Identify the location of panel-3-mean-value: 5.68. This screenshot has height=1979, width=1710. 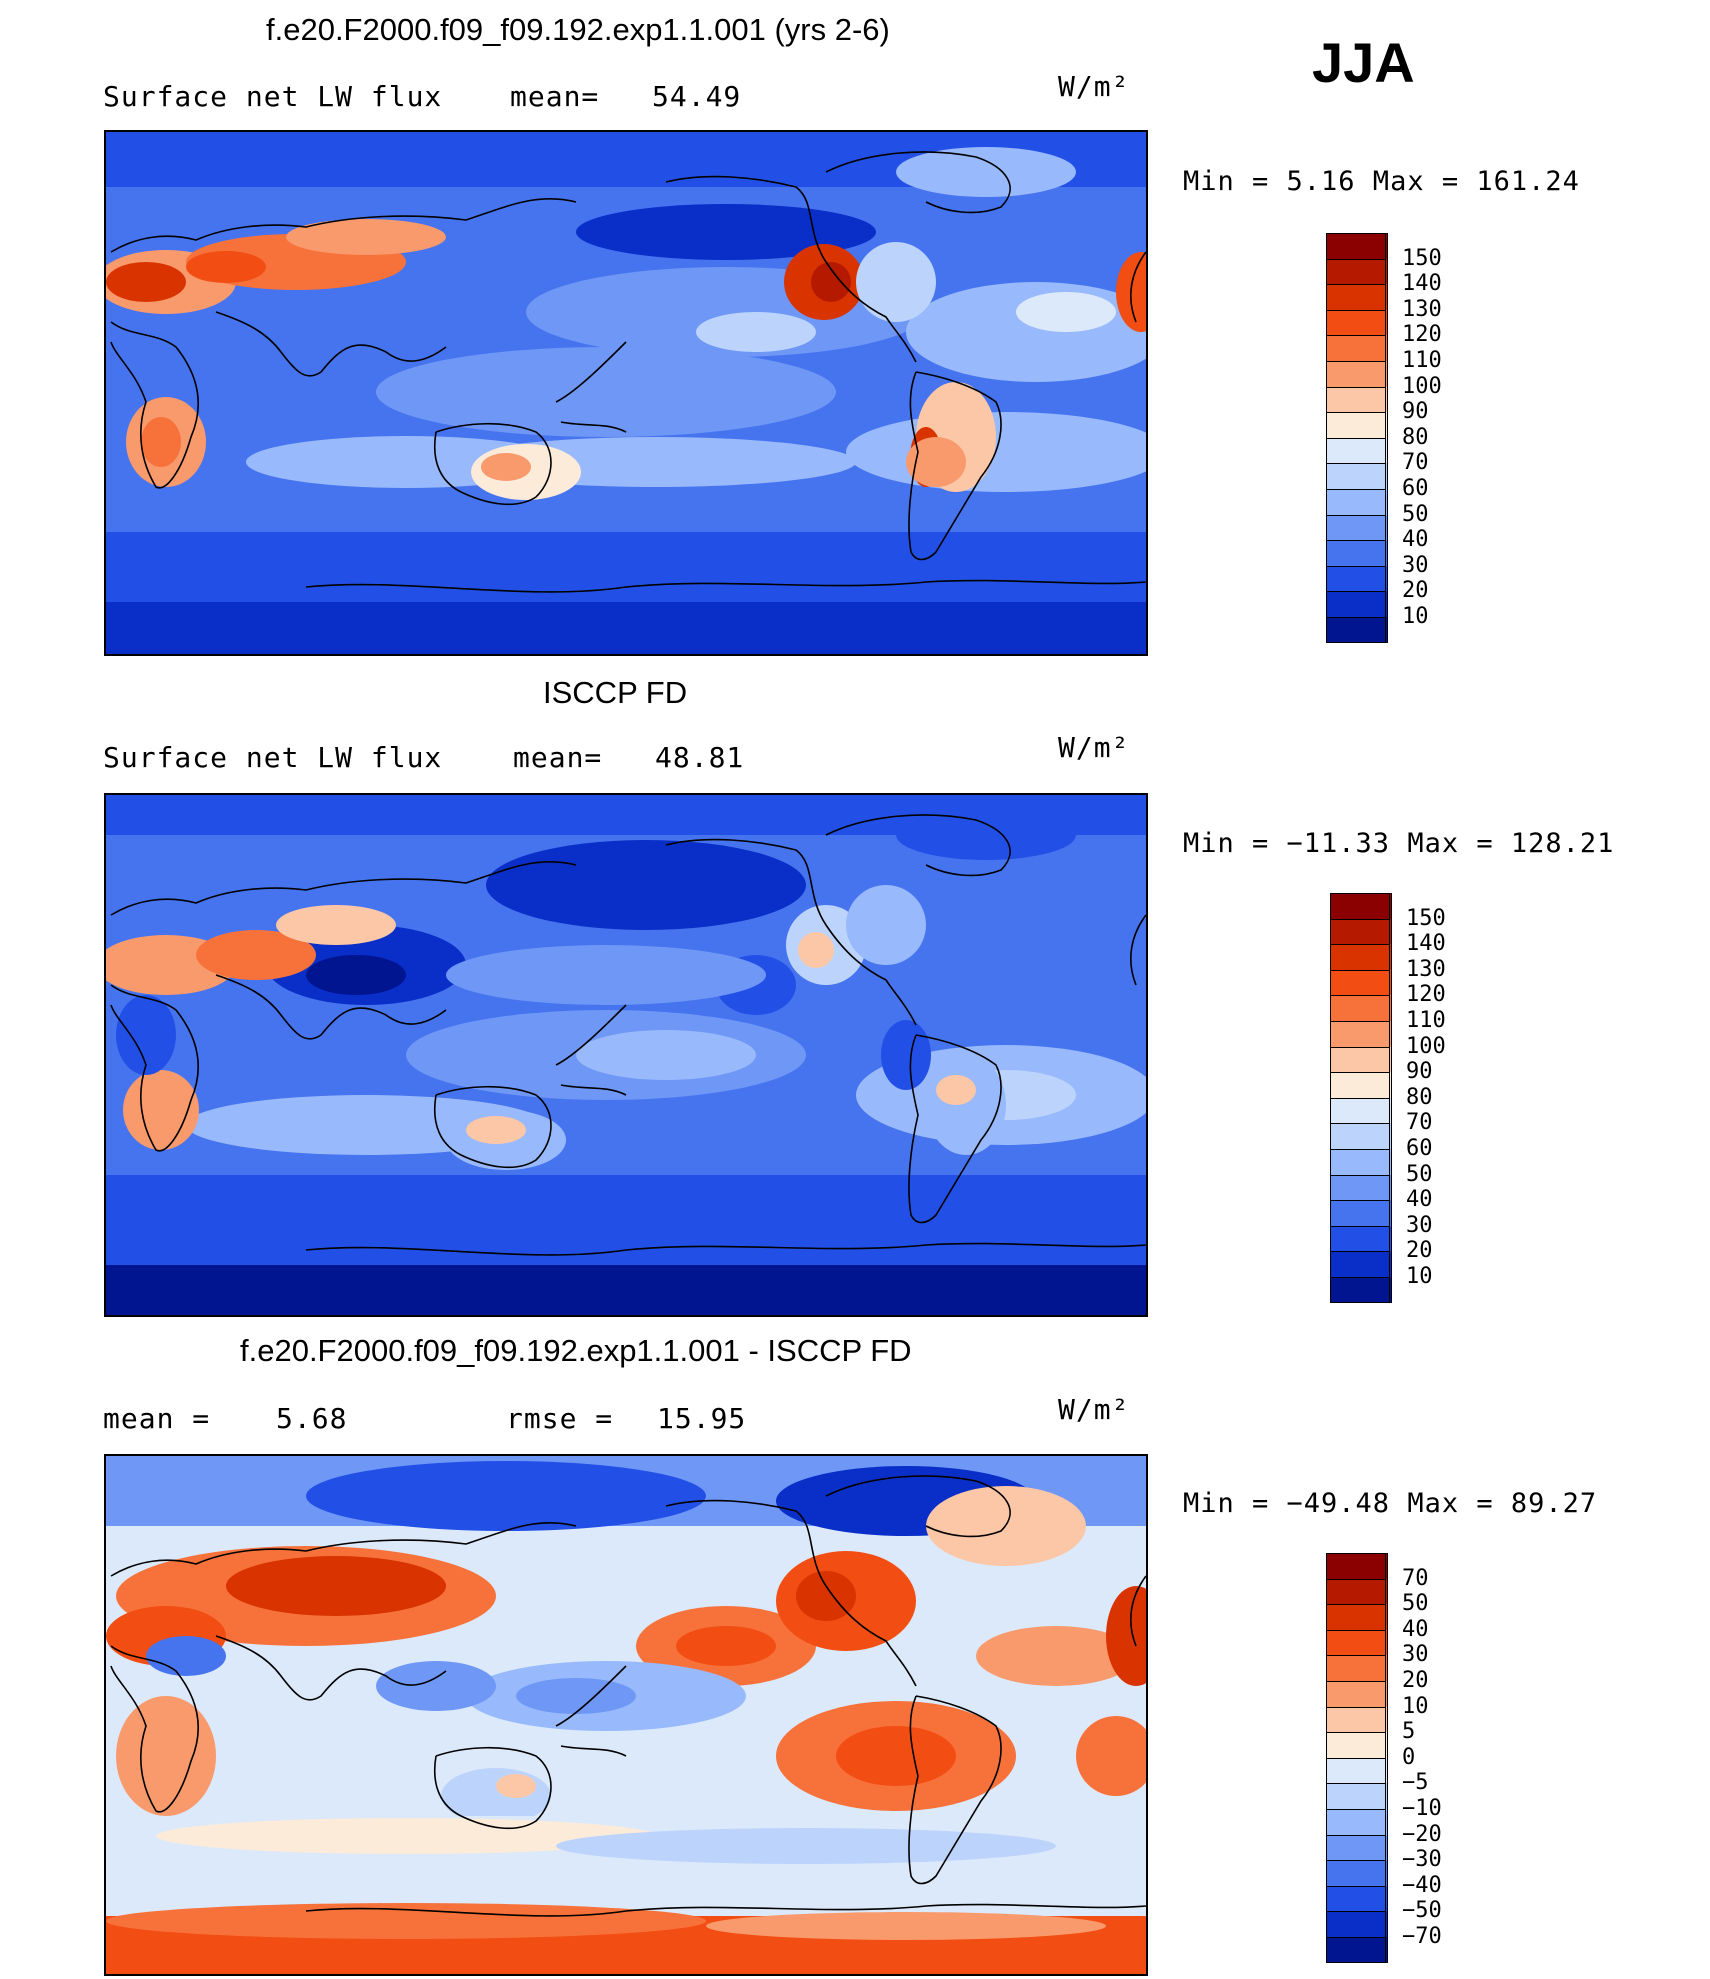
(312, 1418).